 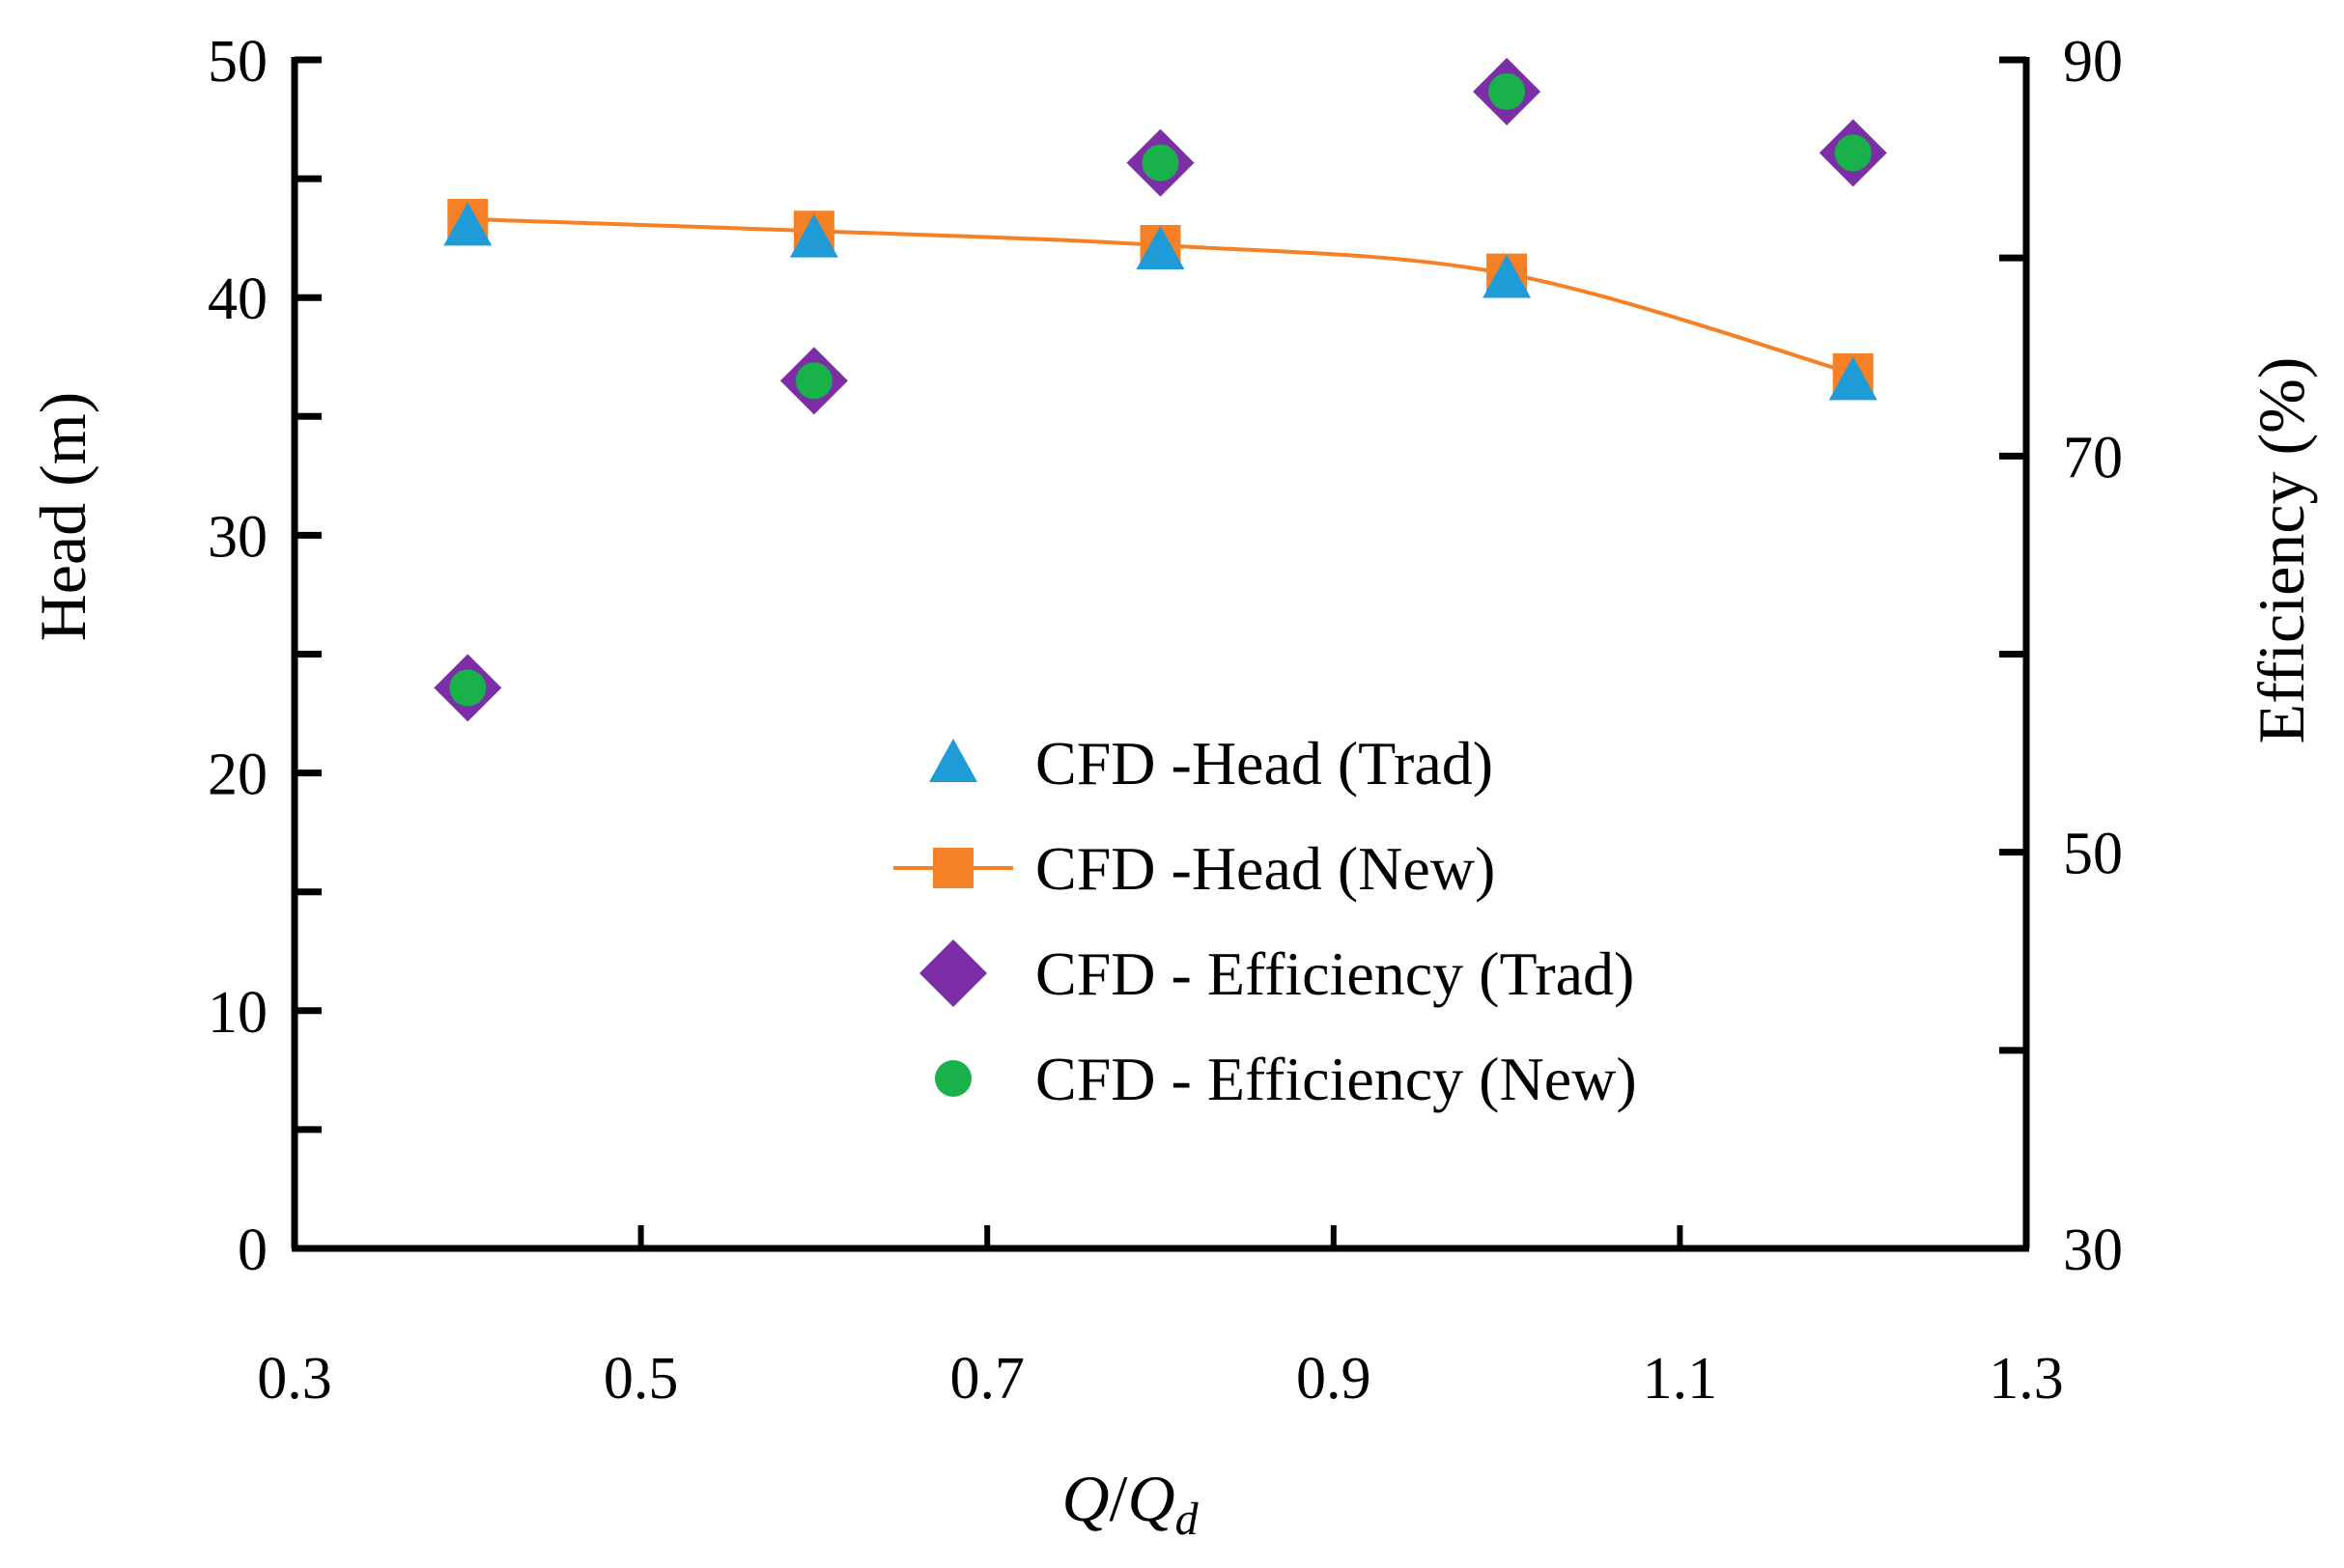 What do you see at coordinates (2093, 855) in the screenshot?
I see `y-right-tick-label: 50` at bounding box center [2093, 855].